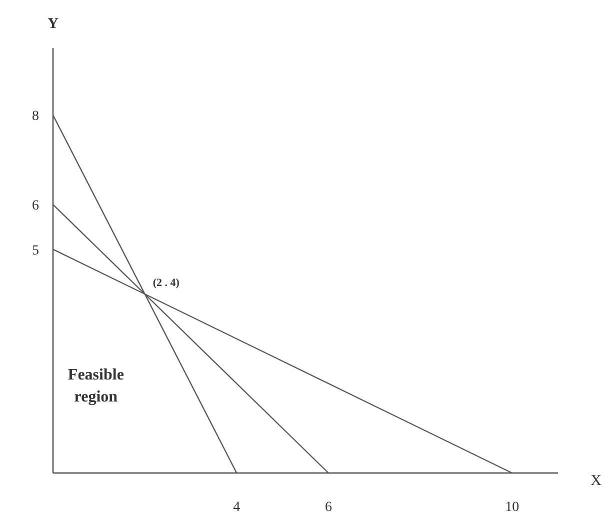 The width and height of the screenshot is (608, 531). What do you see at coordinates (53, 24) in the screenshot?
I see `y-axis-title: Y` at bounding box center [53, 24].